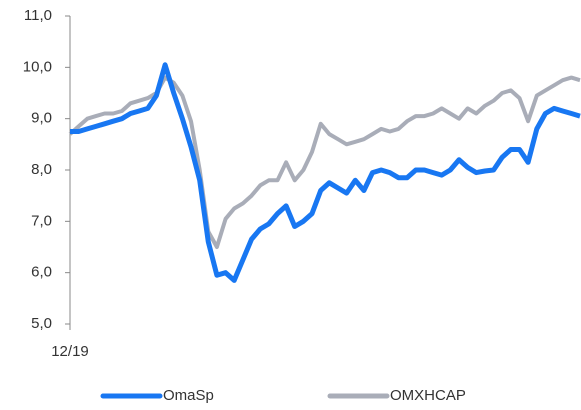 The image size is (581, 410). Describe the element at coordinates (37, 66) in the screenshot. I see `y-tick-label: 10,0` at that location.